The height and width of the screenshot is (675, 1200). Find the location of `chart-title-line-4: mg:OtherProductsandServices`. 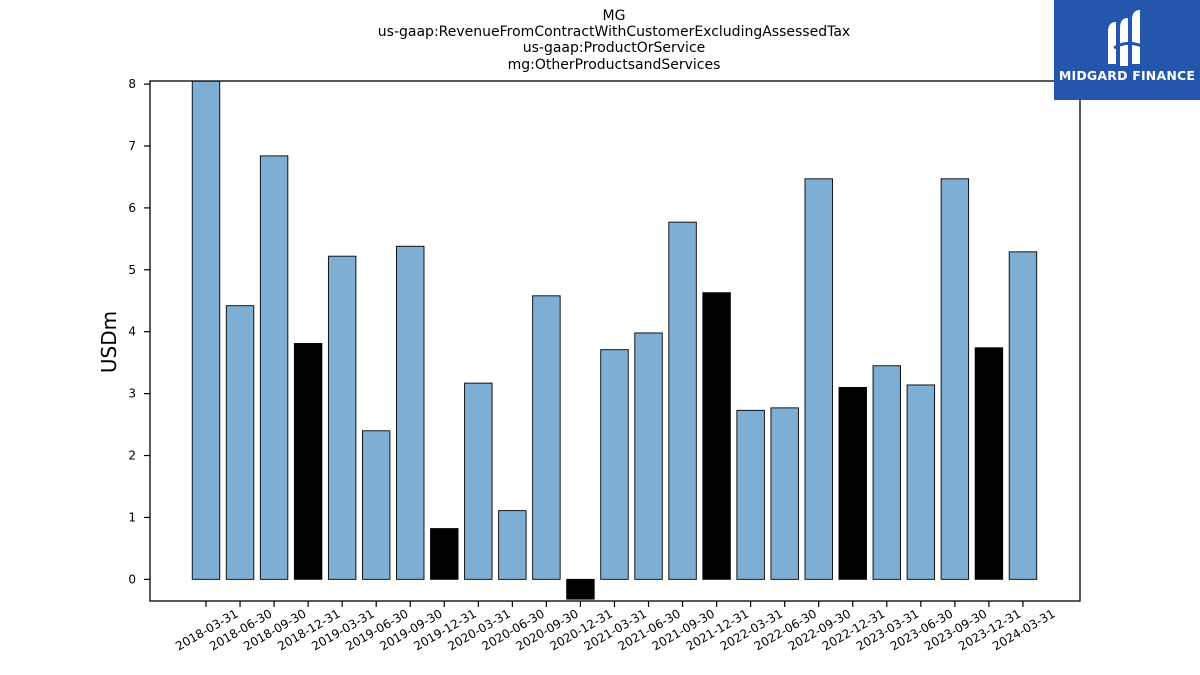

chart-title-line-4: mg:OtherProductsandServices is located at coordinates (614, 65).